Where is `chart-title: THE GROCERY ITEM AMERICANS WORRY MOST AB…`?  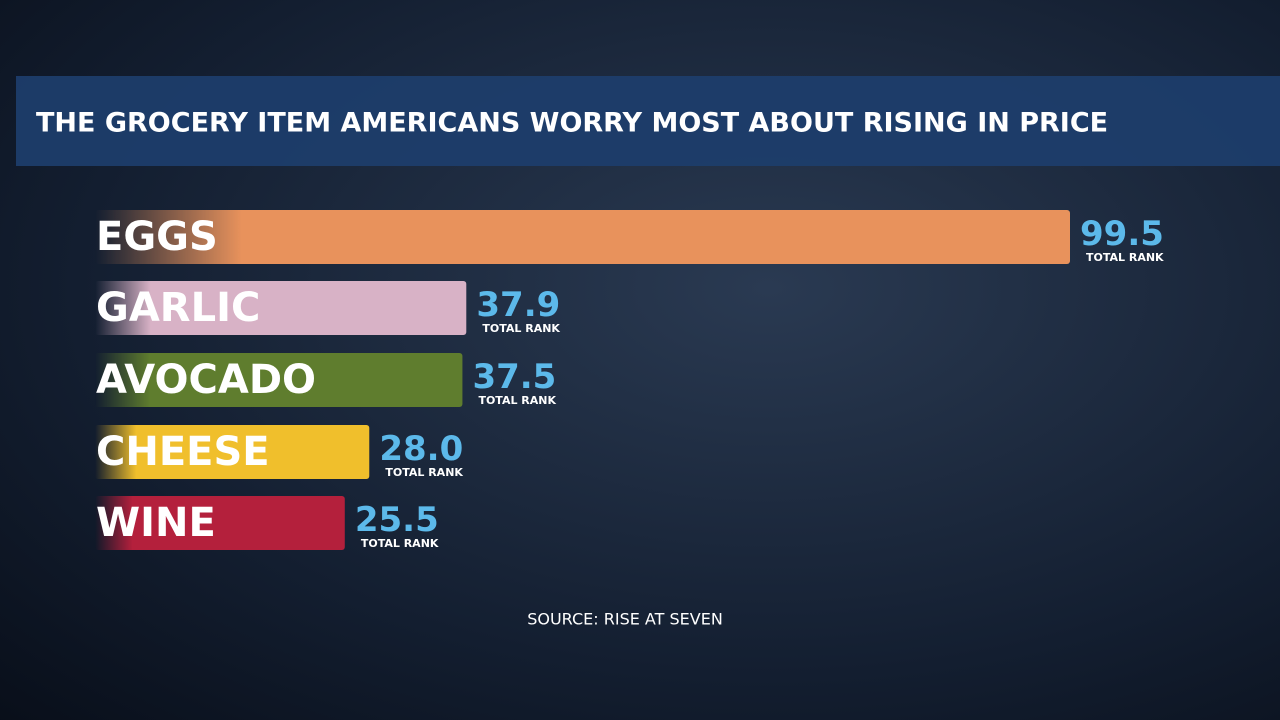
chart-title: THE GROCERY ITEM AMERICANS WORRY MOST AB… is located at coordinates (572, 123).